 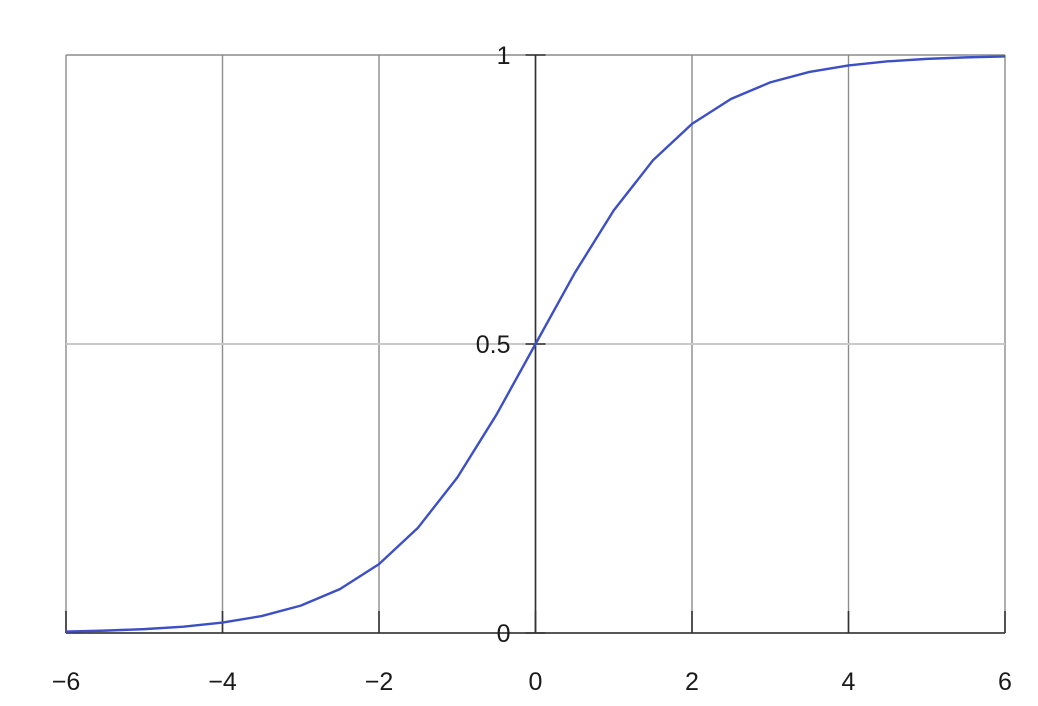 I want to click on y-tick-label-1: 0.5, so click(x=493, y=345).